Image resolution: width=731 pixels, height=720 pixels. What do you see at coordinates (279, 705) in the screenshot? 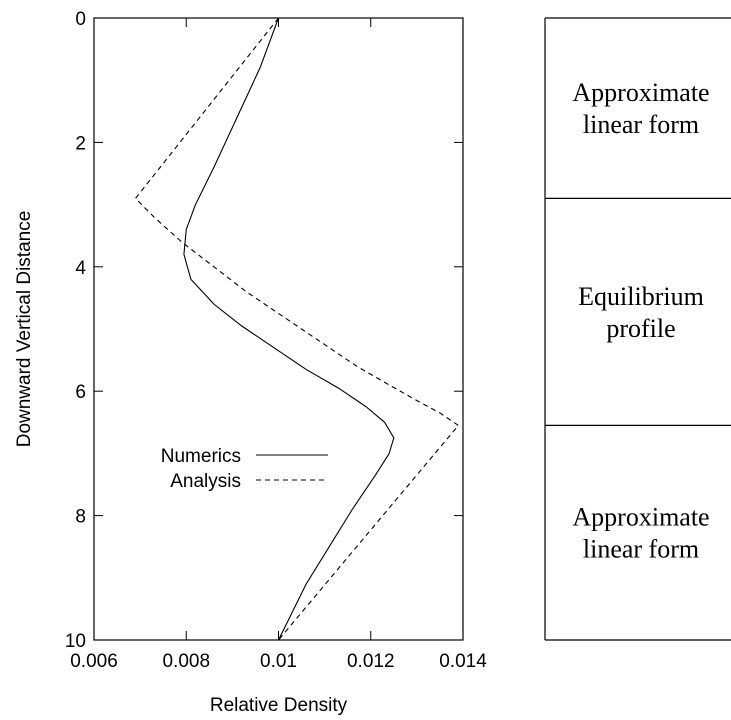
I see `x-axis-label: Relative Density` at bounding box center [279, 705].